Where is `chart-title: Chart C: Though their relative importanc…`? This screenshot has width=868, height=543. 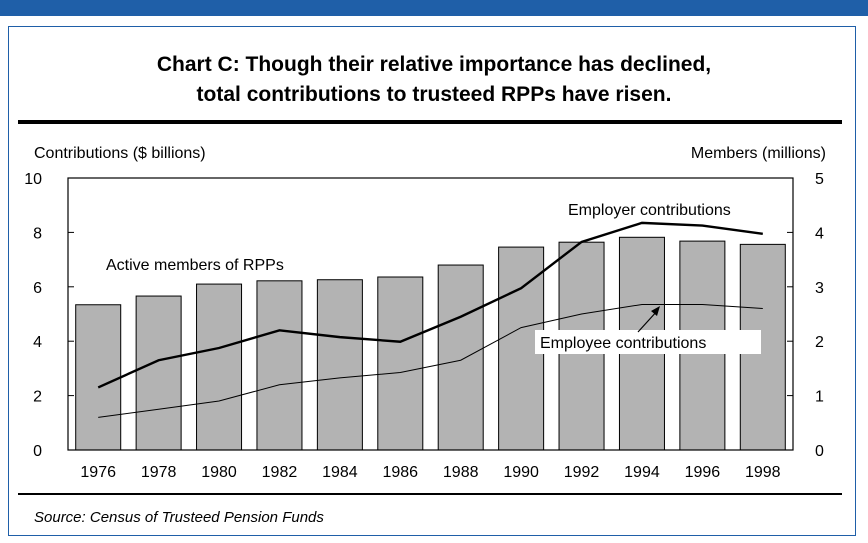 chart-title: Chart C: Though their relative importanc… is located at coordinates (434, 80).